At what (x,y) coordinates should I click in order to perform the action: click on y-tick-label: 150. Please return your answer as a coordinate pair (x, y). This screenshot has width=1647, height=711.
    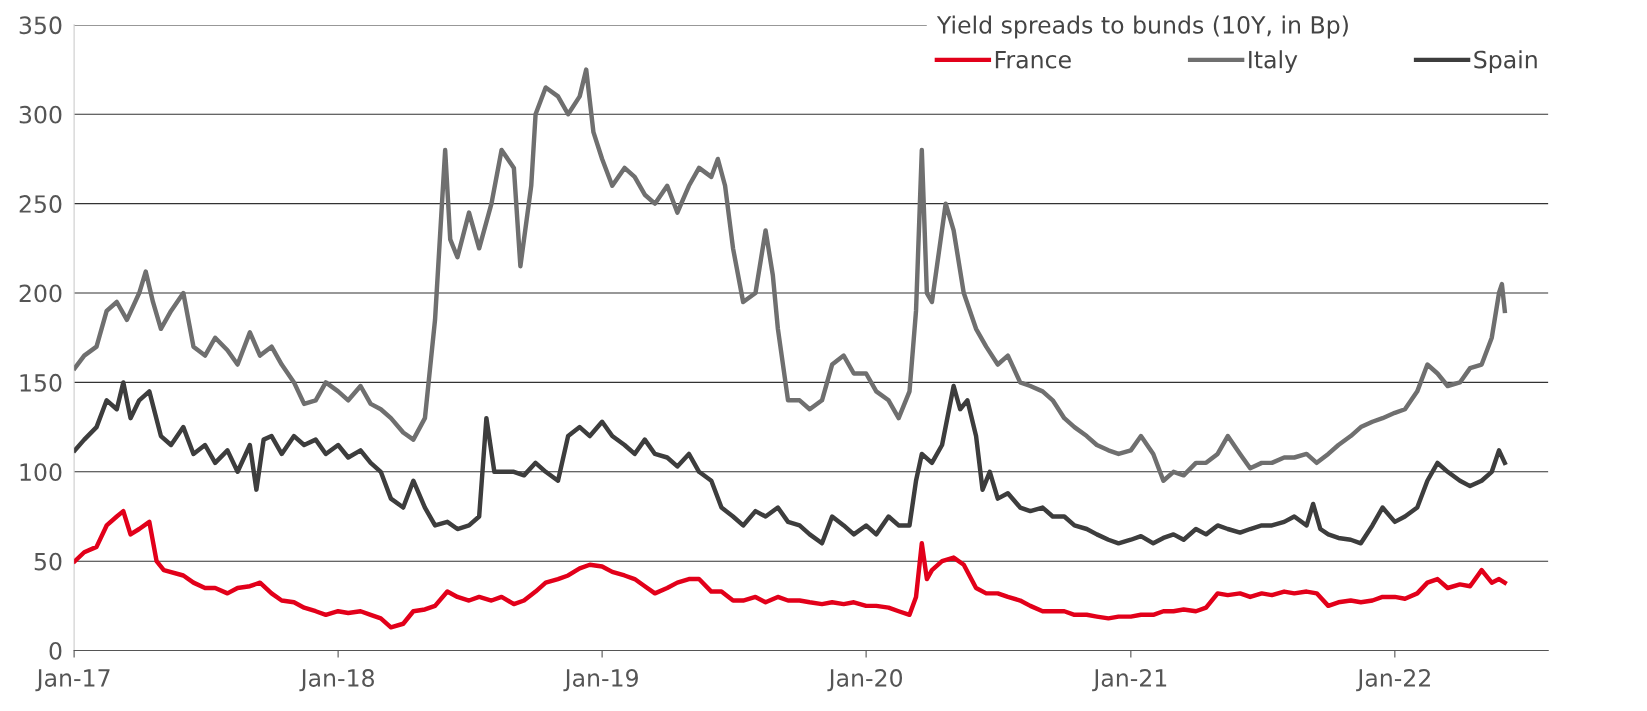
    Looking at the image, I should click on (41, 382).